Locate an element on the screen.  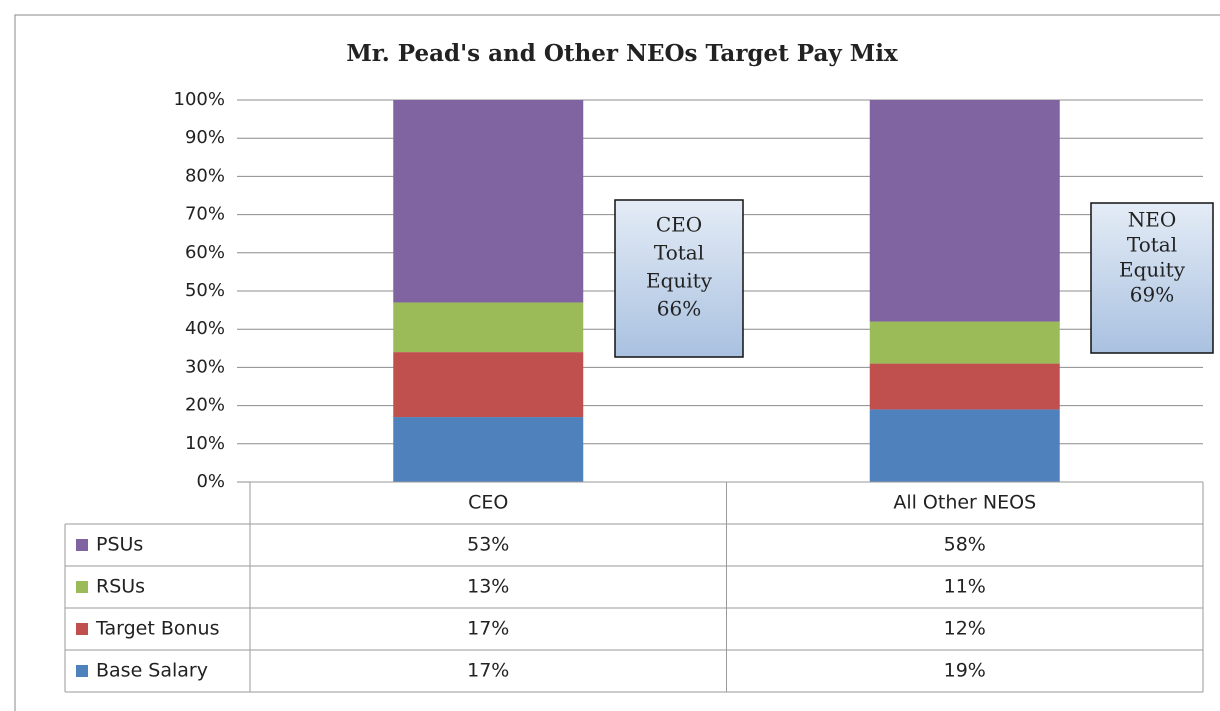
y-tick-label: 80% is located at coordinates (205, 175).